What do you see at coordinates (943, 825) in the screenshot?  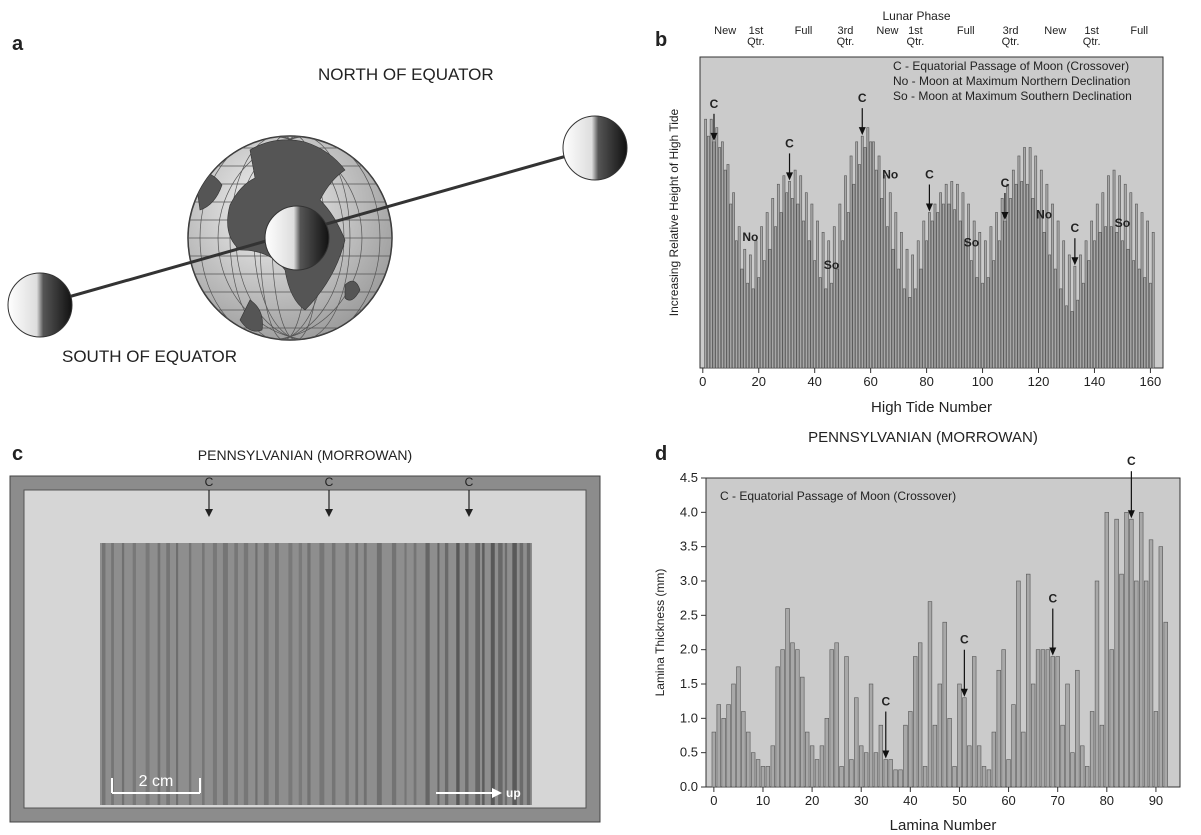 I see `x-axis-label: Lamina Number` at bounding box center [943, 825].